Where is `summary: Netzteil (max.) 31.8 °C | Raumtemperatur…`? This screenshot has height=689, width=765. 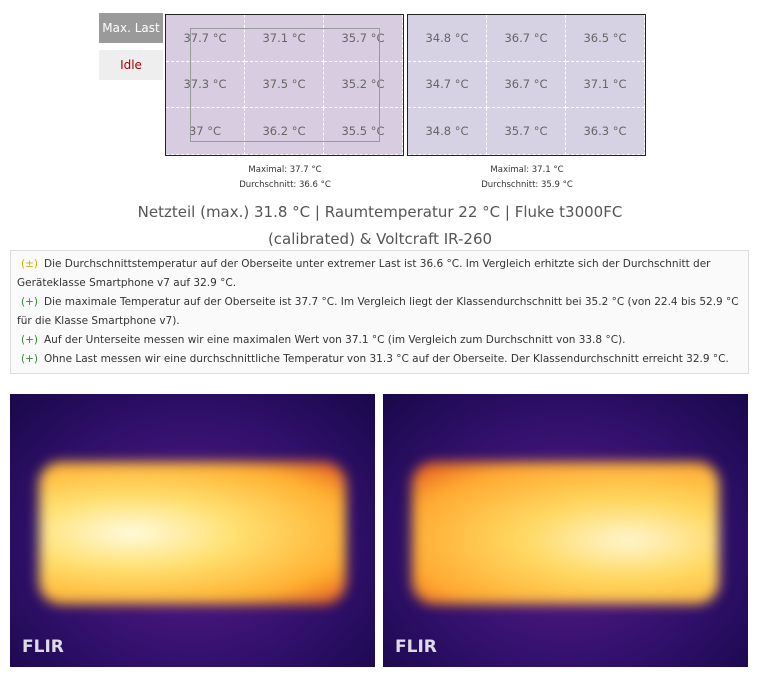
summary: Netzteil (max.) 31.8 °C | Raumtemperatur… is located at coordinates (380, 225).